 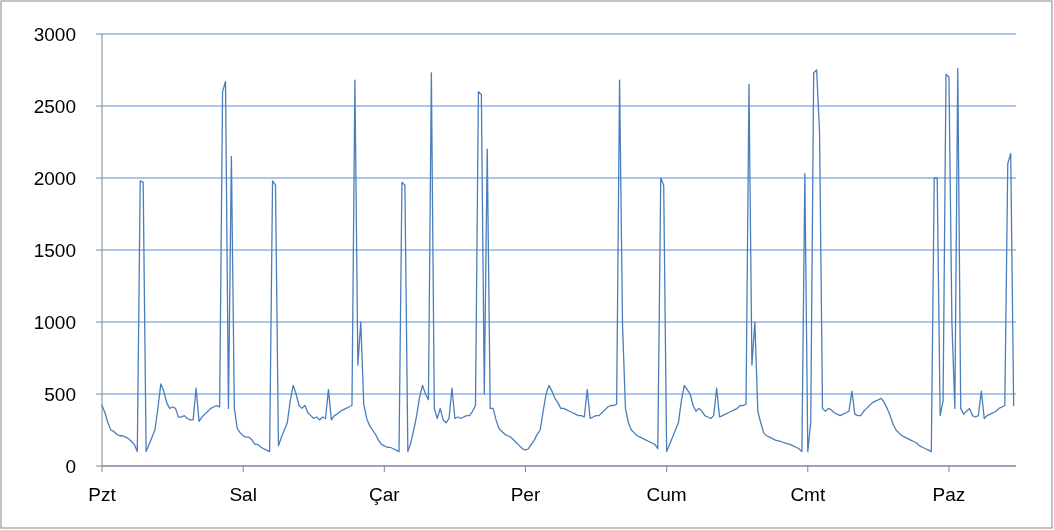 What do you see at coordinates (54, 34) in the screenshot?
I see `y-tick-label: 3000` at bounding box center [54, 34].